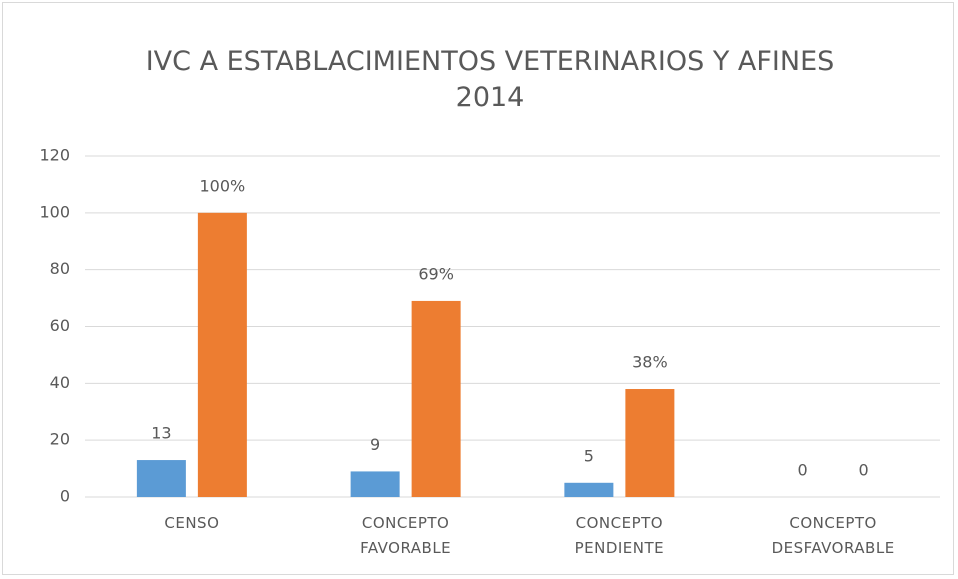 This screenshot has height=579, width=958. Describe the element at coordinates (589, 455) in the screenshot. I see `data-label: 5` at that location.